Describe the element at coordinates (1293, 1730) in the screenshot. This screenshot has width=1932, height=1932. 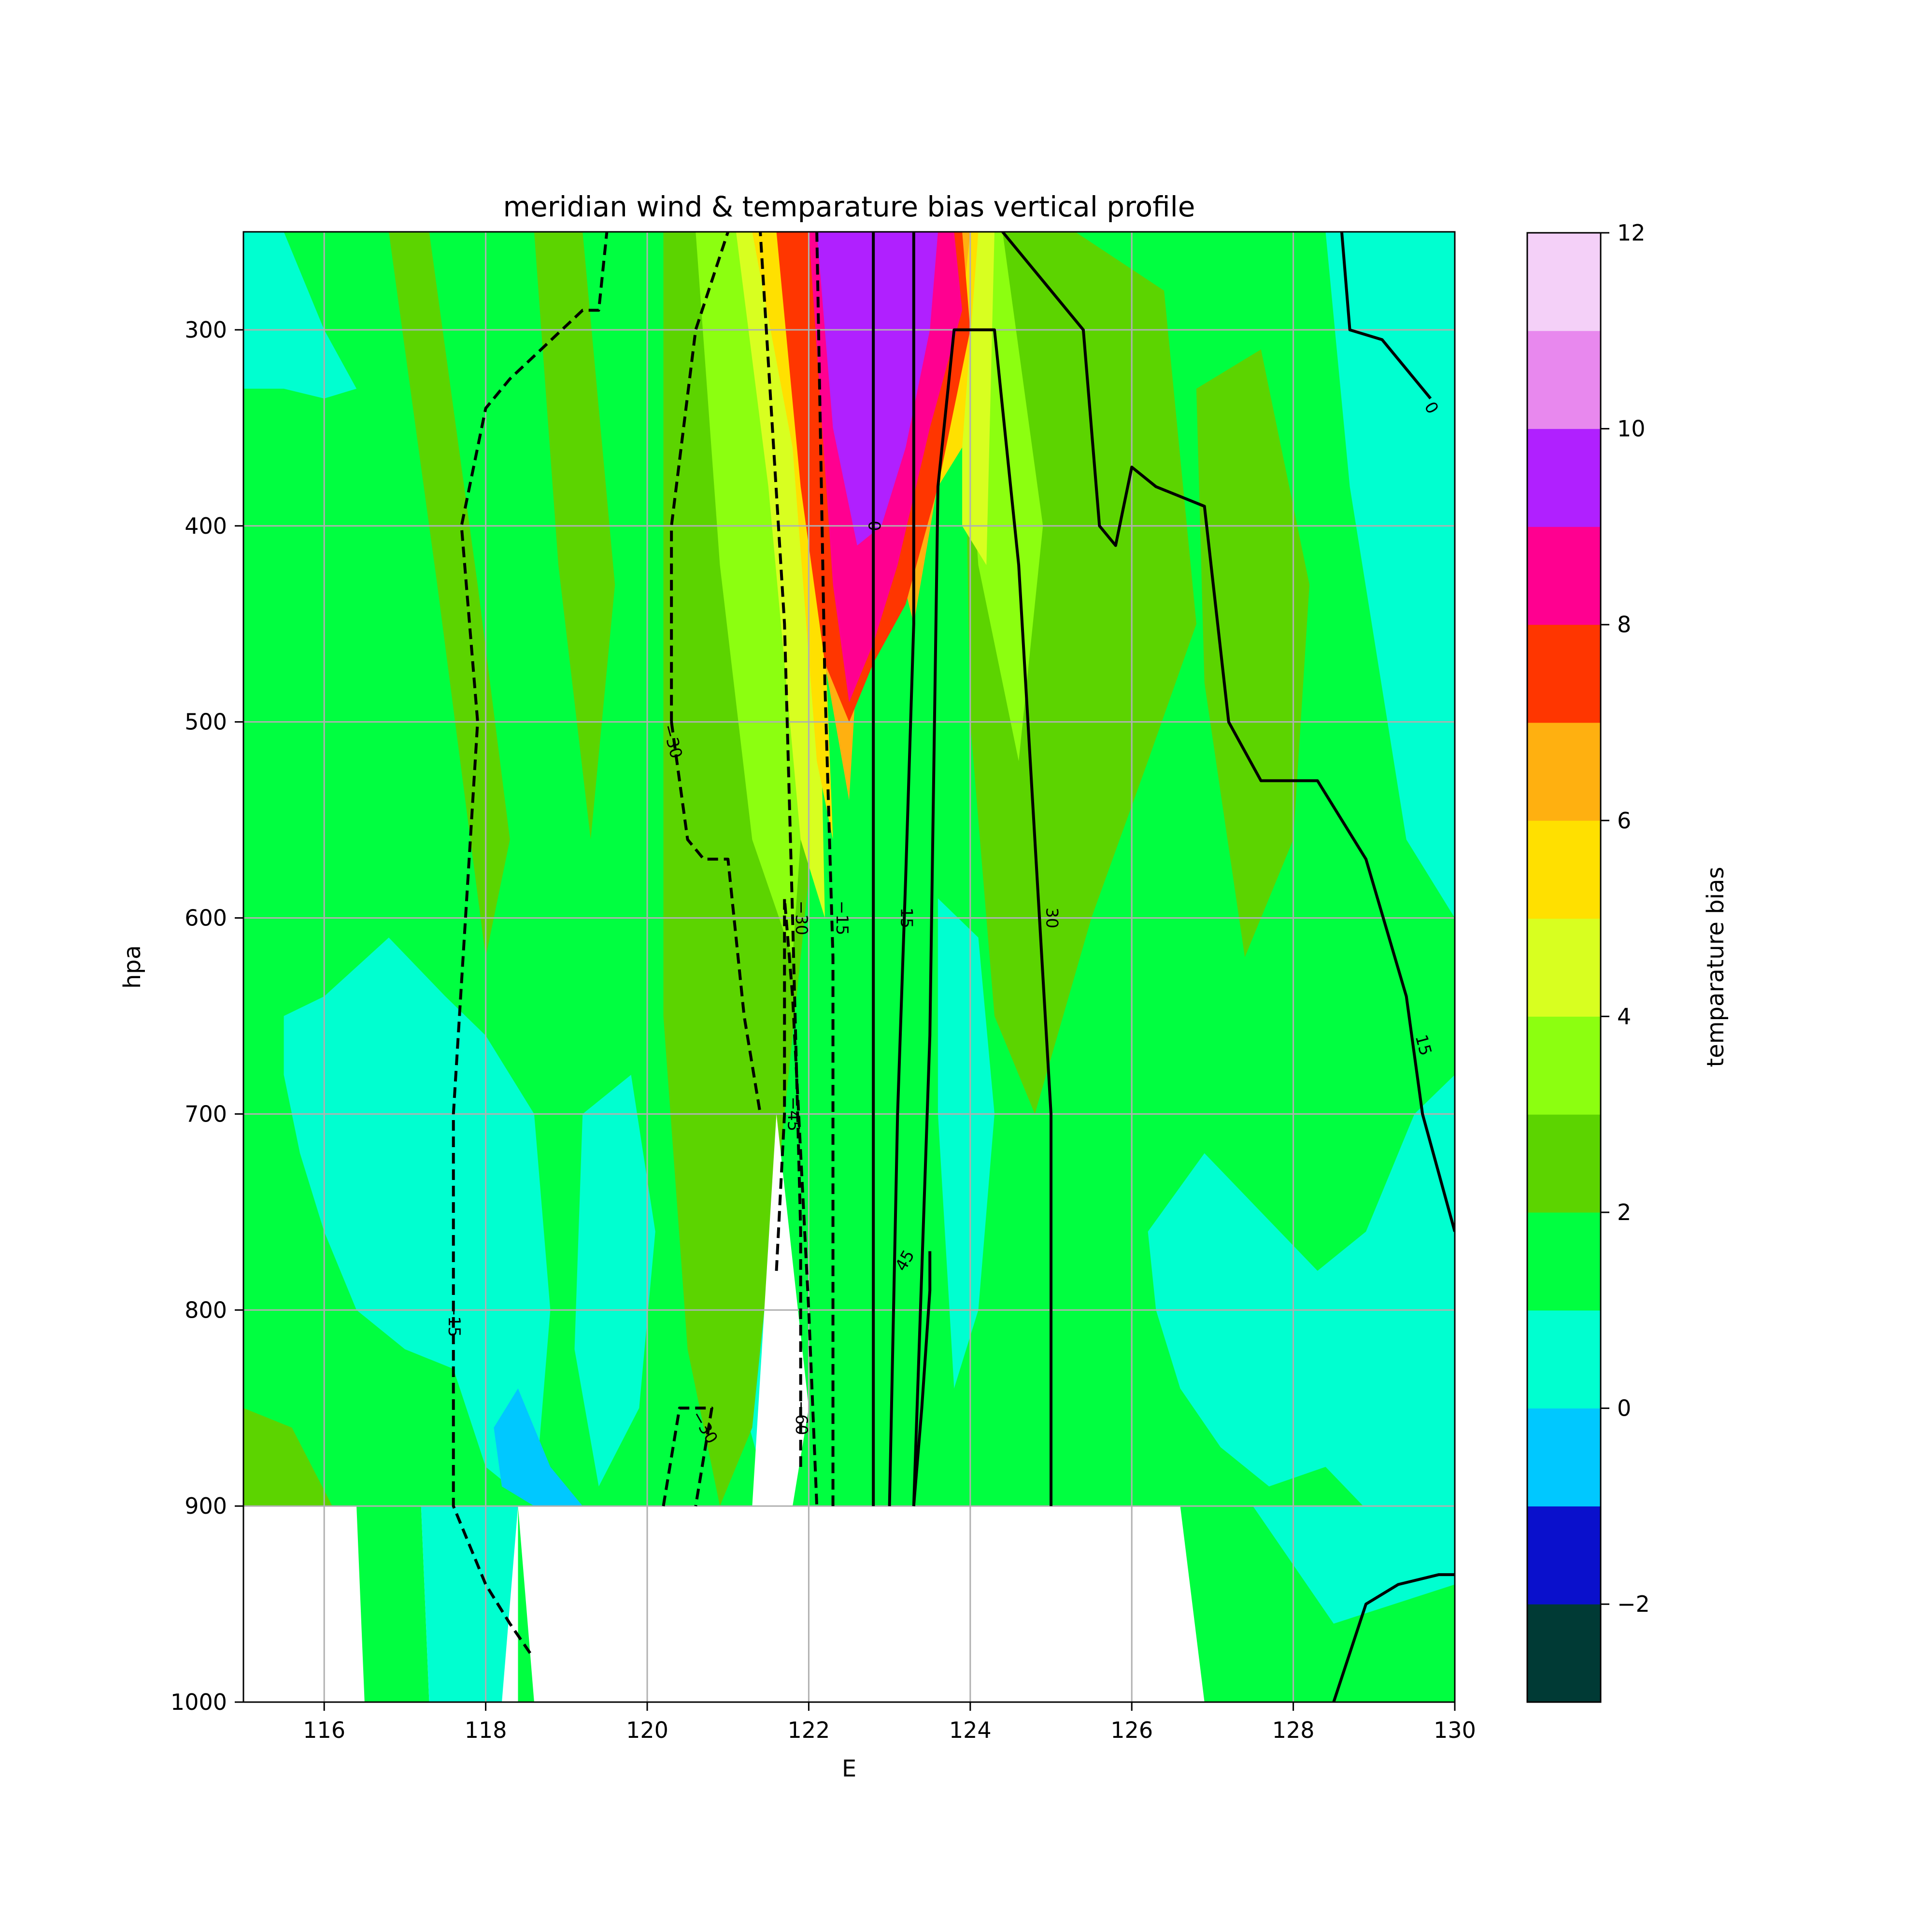
I see `x-tick-label: 128` at that location.